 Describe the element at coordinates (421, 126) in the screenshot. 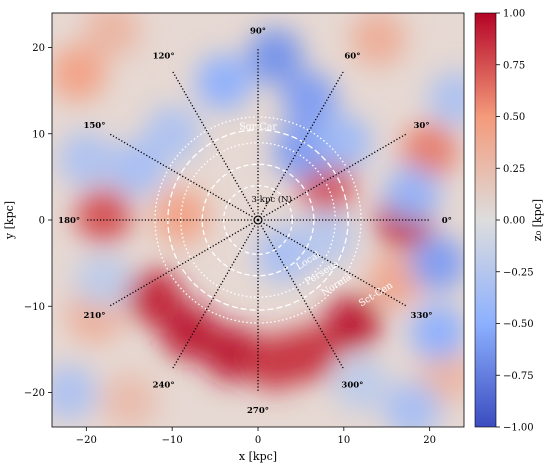

I see `angle-label-30: 30°` at that location.